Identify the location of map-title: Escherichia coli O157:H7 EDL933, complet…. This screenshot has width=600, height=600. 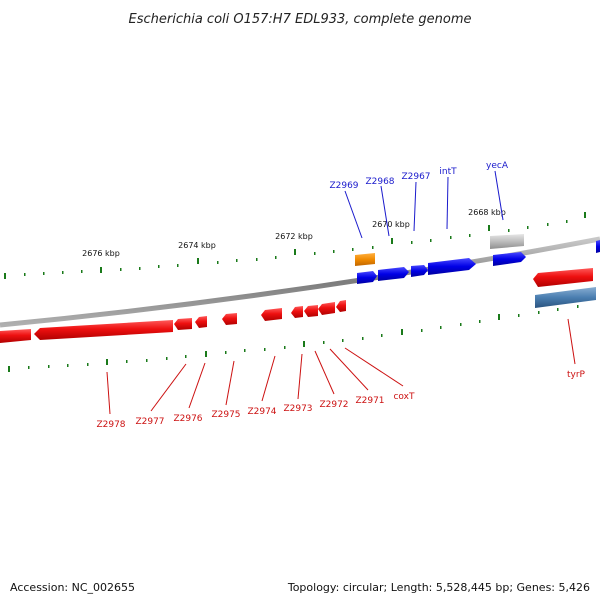
(300, 19).